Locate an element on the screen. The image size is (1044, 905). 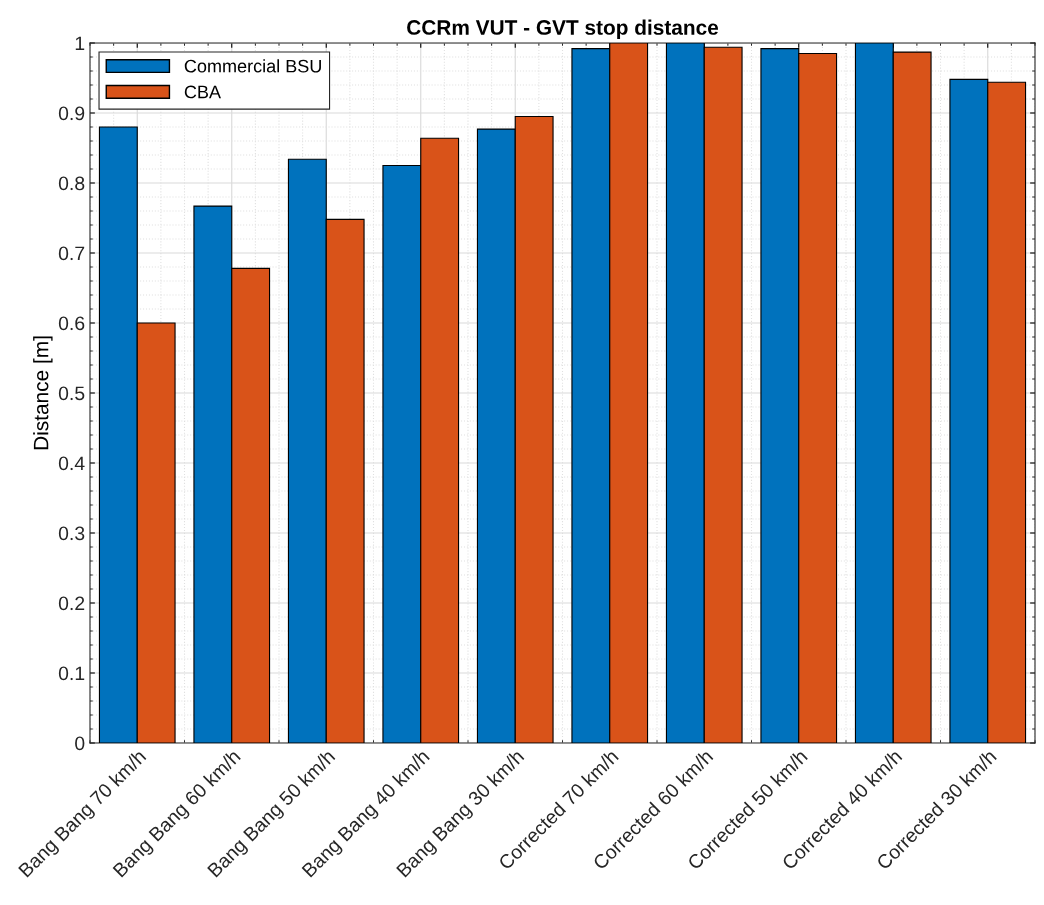
y-tick-label: 0 is located at coordinates (80, 743).